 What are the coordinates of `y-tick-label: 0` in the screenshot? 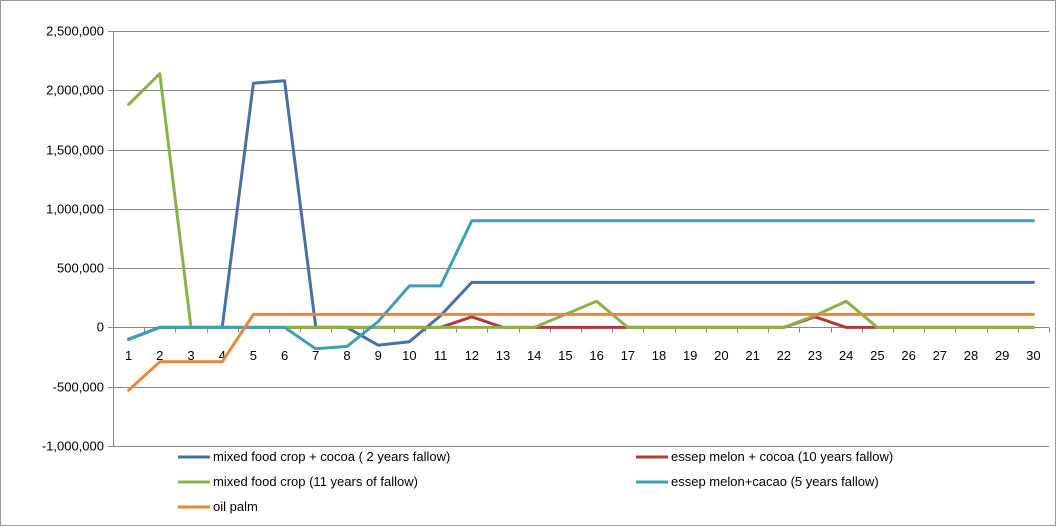 It's located at (100, 327).